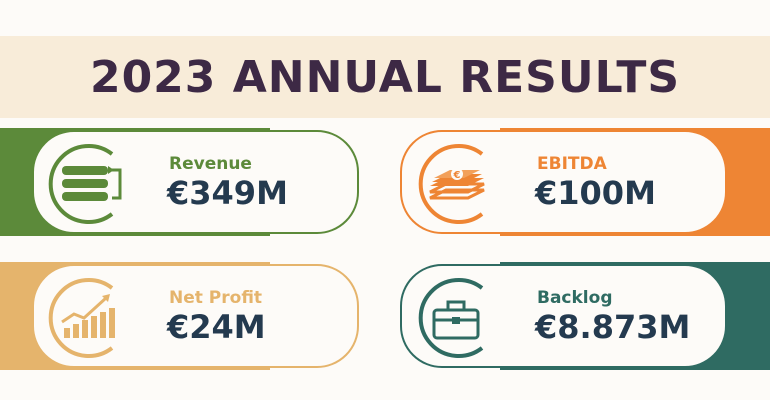  Describe the element at coordinates (227, 193) in the screenshot. I see `revenue-value: €349M` at that location.